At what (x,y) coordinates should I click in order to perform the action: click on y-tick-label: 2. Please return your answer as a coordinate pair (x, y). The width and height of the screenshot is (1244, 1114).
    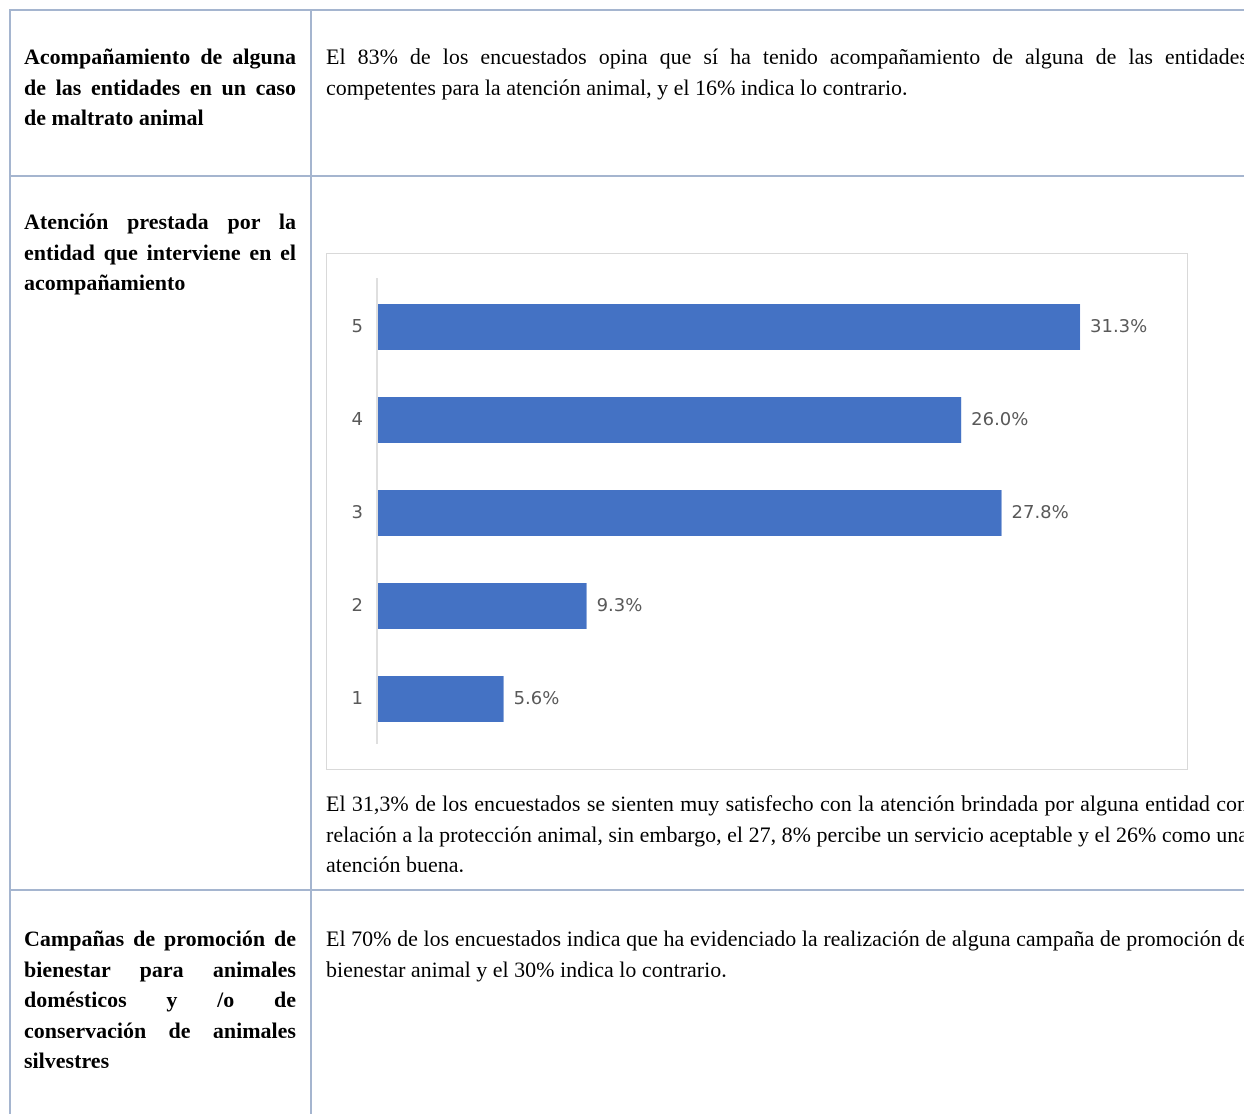
    Looking at the image, I should click on (357, 605).